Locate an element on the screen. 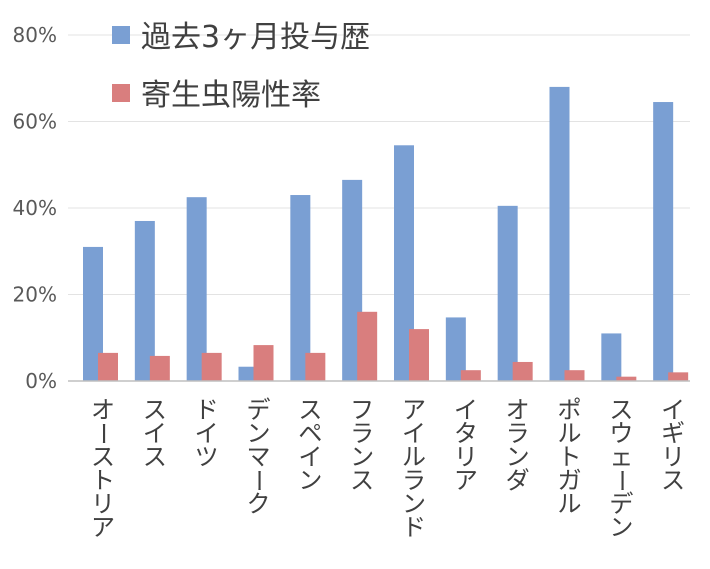 The image size is (710, 569). legend-label: 寄生虫陽性率 is located at coordinates (231, 95).